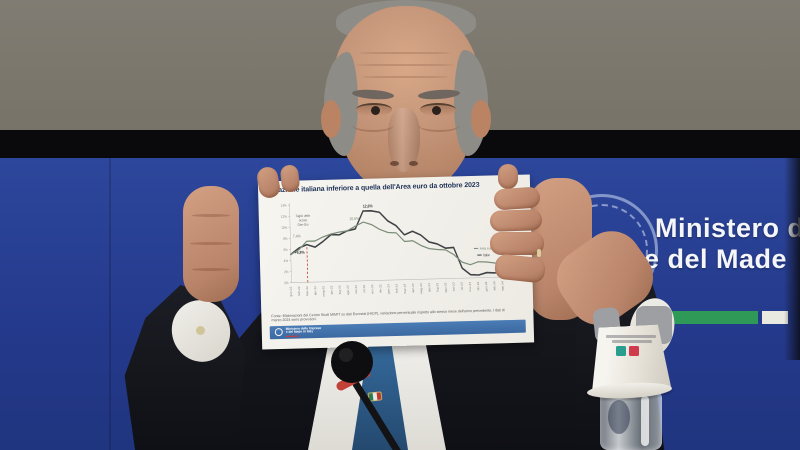 The width and height of the screenshot is (800, 450). Describe the element at coordinates (284, 205) in the screenshot. I see `svg-text: 14%` at that location.